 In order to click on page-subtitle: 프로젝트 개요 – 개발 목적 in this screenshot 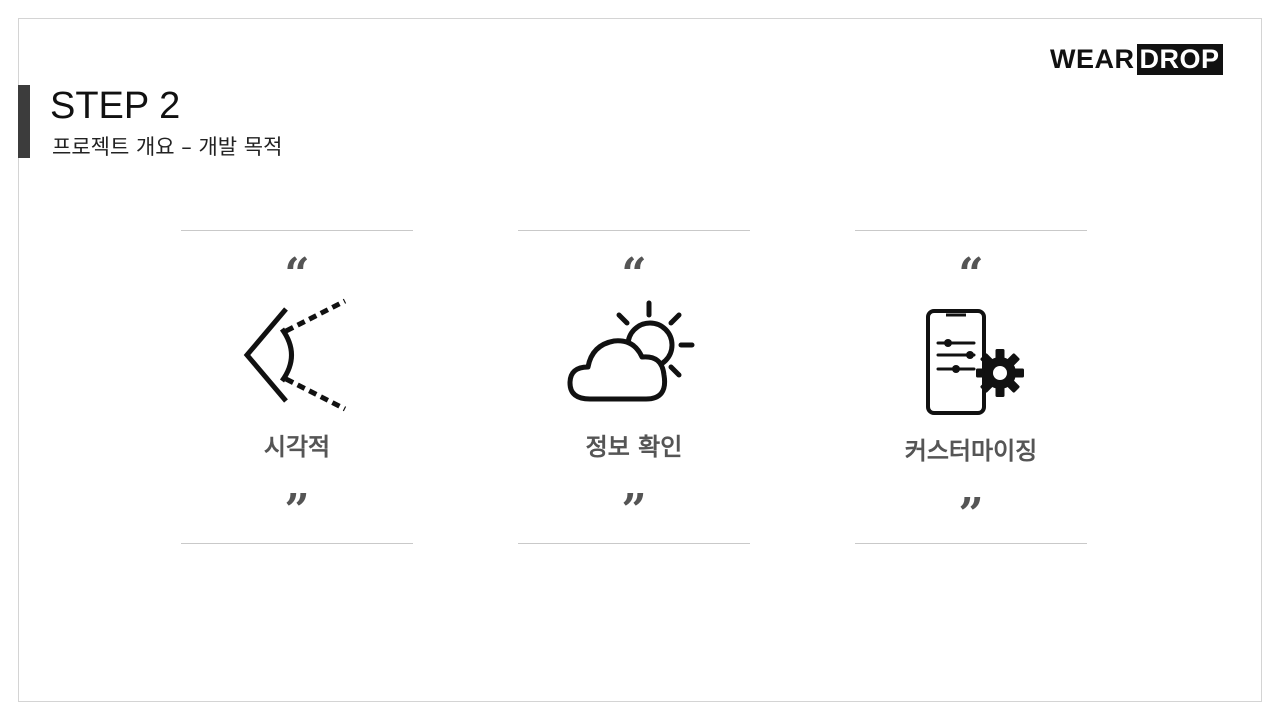, I will do `click(167, 147)`.